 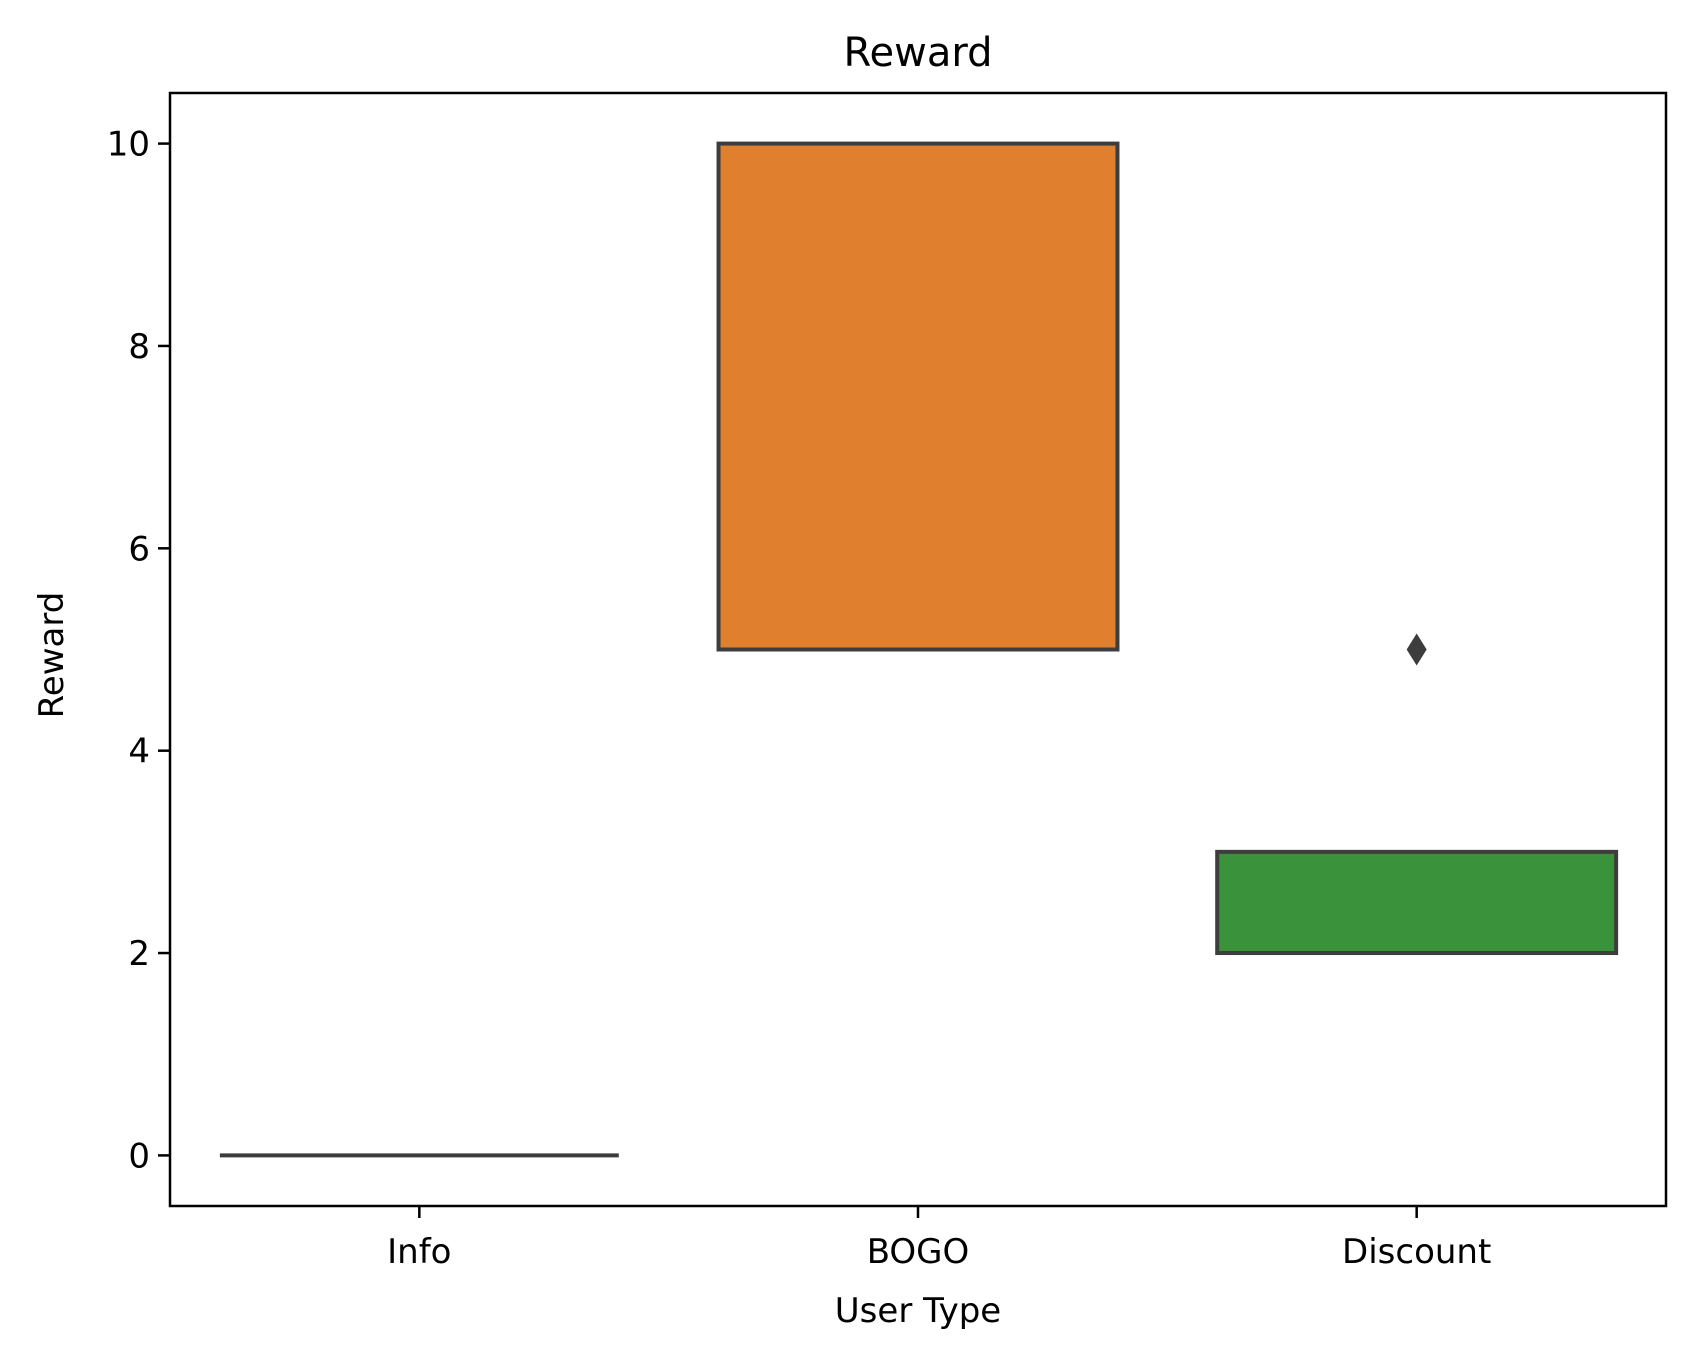 I want to click on box-bogo, so click(x=918, y=396).